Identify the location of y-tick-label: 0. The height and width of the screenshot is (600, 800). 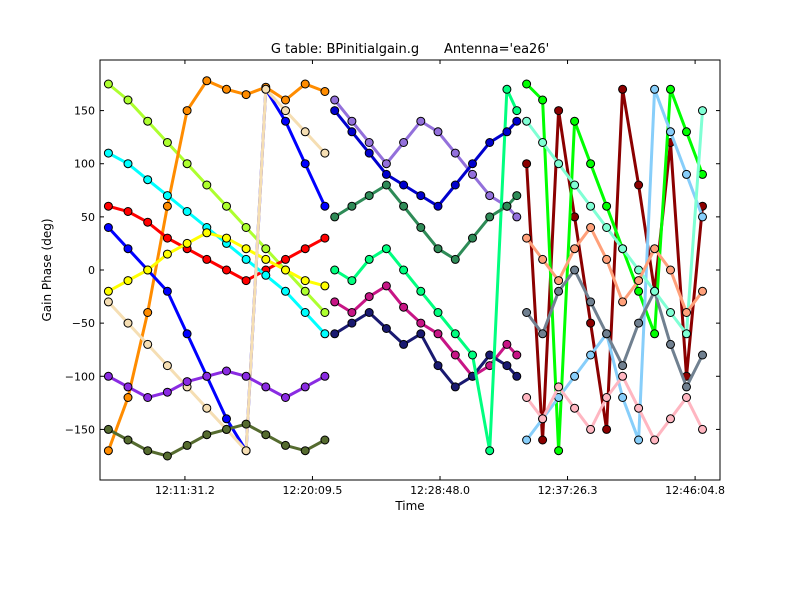
(91, 270).